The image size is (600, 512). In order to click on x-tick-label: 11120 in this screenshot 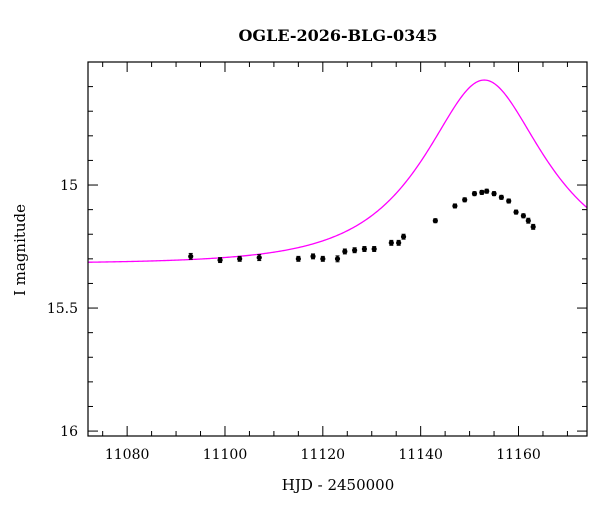, I will do `click(323, 455)`.